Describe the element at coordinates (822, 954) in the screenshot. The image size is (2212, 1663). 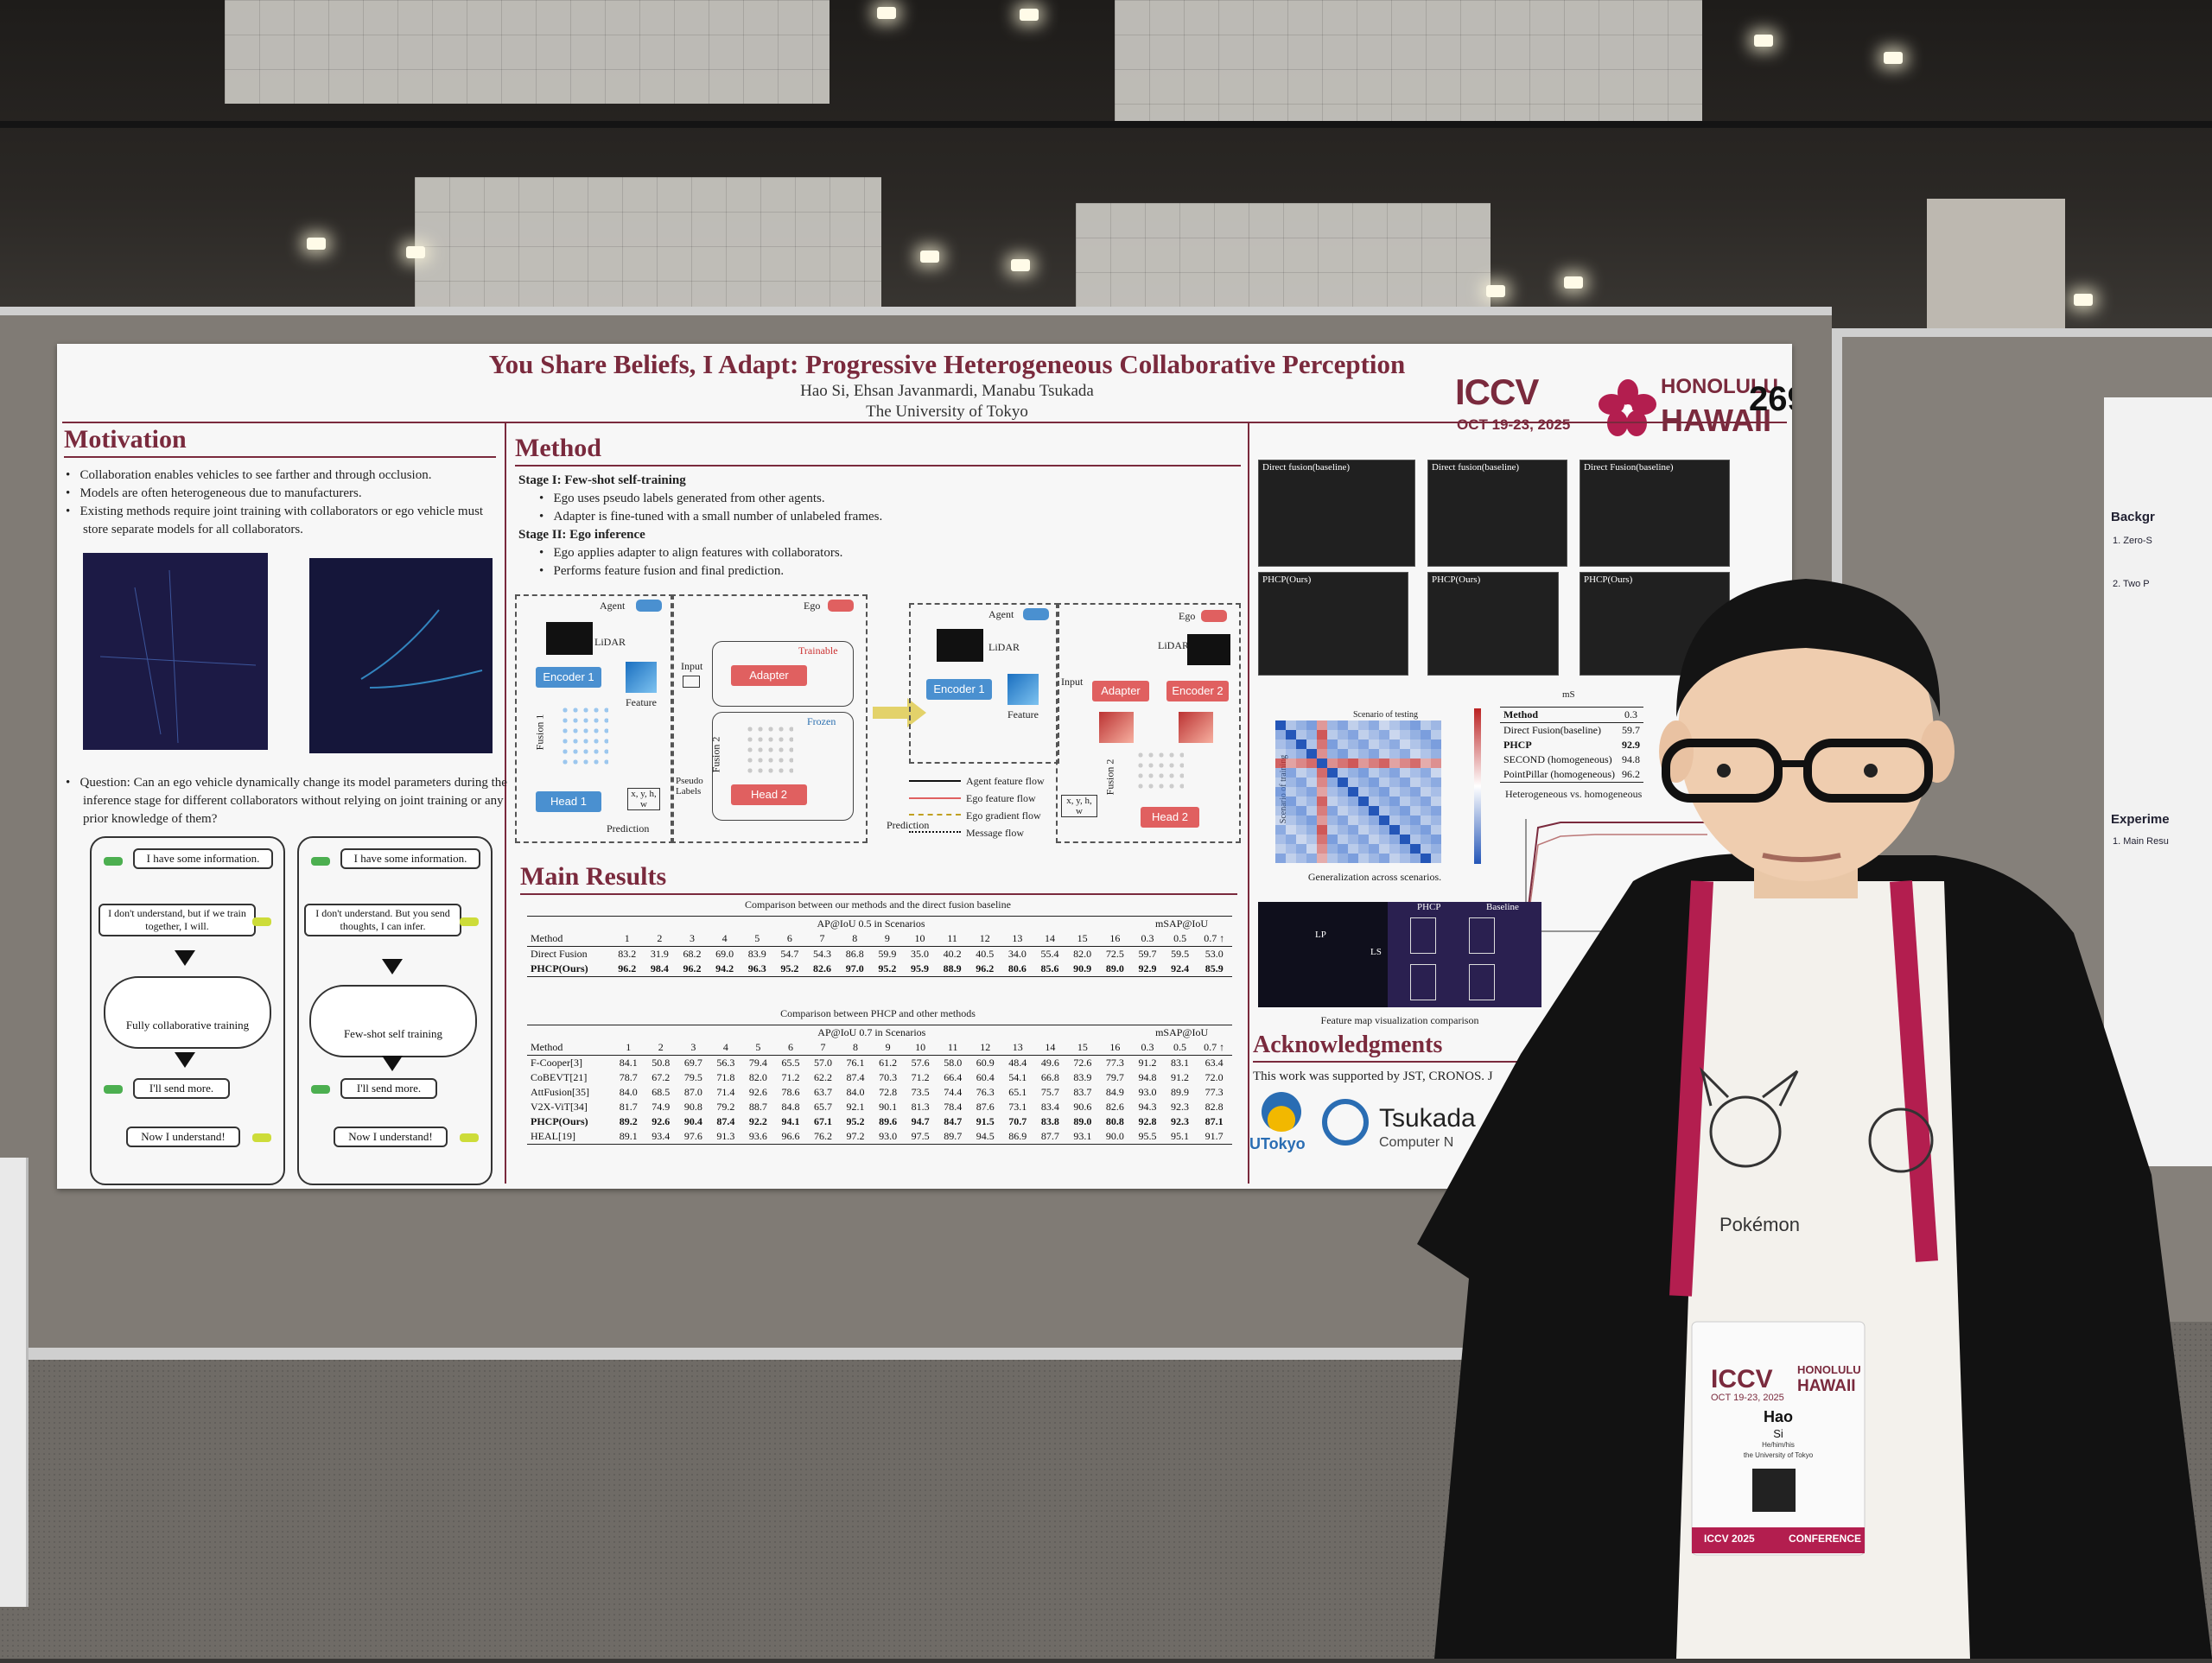
I see `table-cell: 54.3` at that location.